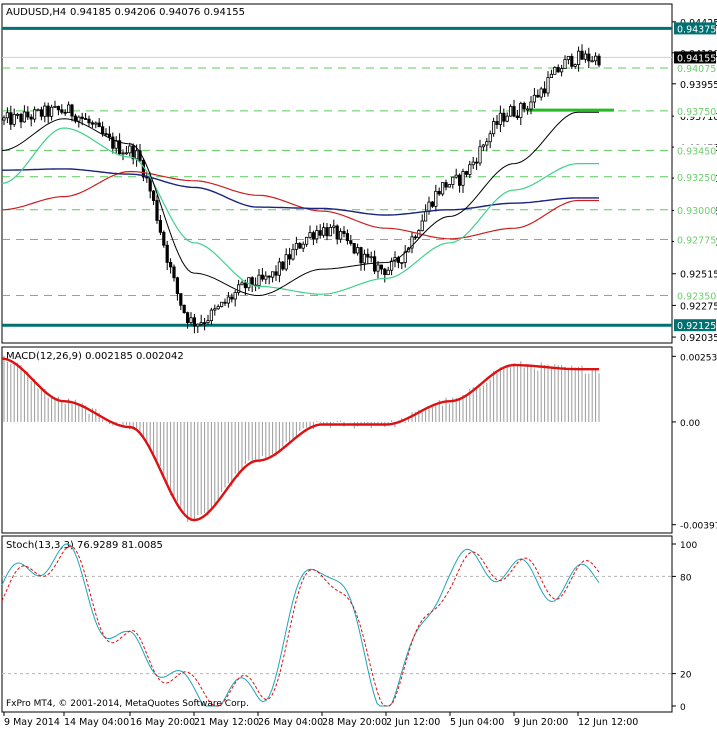  I want to click on level-label-box: 0.92775, so click(695, 239).